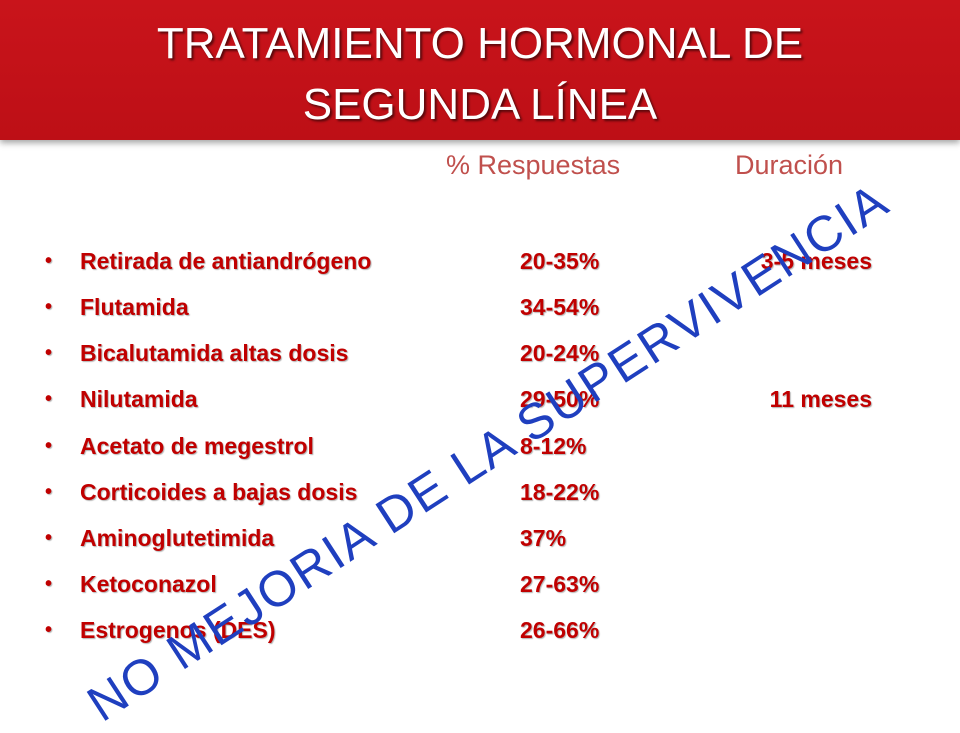 This screenshot has width=960, height=733. I want to click on list-item: • Ketoconazol 27-63%, so click(480, 584).